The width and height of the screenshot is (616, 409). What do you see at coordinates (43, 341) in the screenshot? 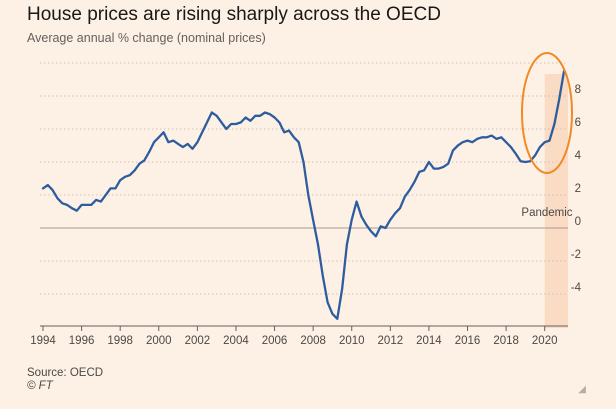
I see `x-tick-label-1994: 1994` at bounding box center [43, 341].